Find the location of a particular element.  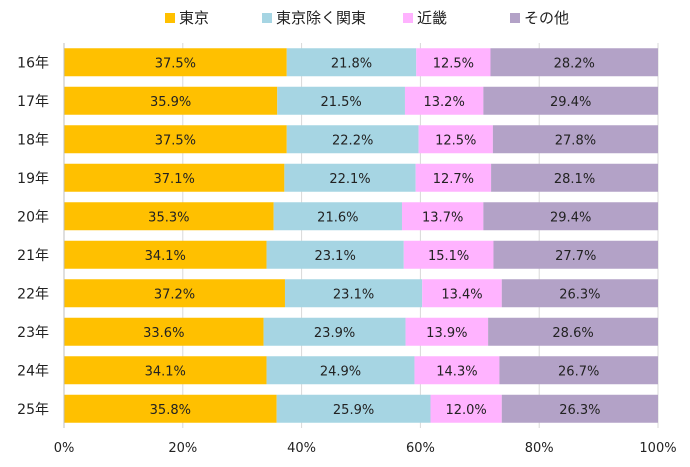

x-tick-label: 20% is located at coordinates (182, 448).